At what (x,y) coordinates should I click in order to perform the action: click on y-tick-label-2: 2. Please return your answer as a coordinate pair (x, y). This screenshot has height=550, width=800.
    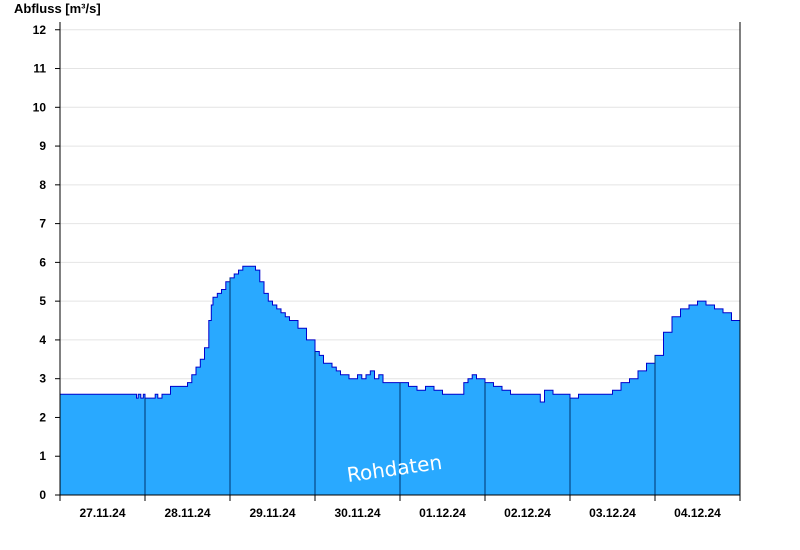
    Looking at the image, I should click on (42, 417).